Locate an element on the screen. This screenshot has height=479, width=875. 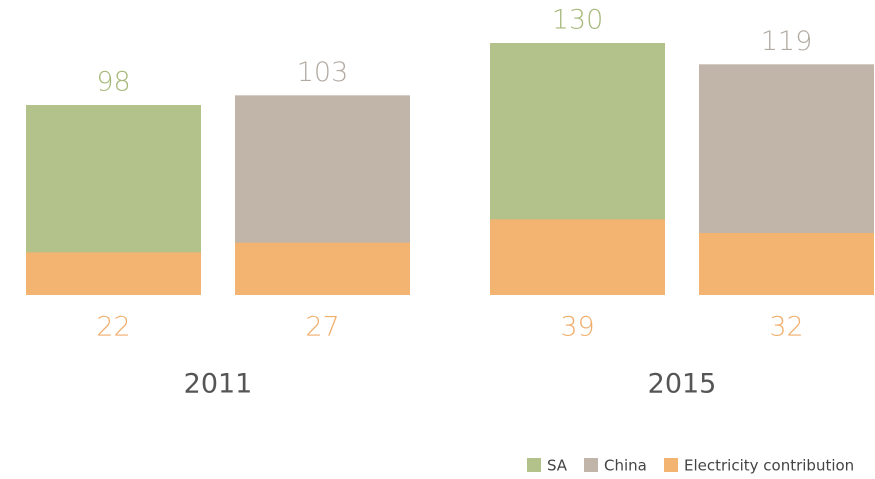
x-tick-label: 2015 is located at coordinates (682, 384).